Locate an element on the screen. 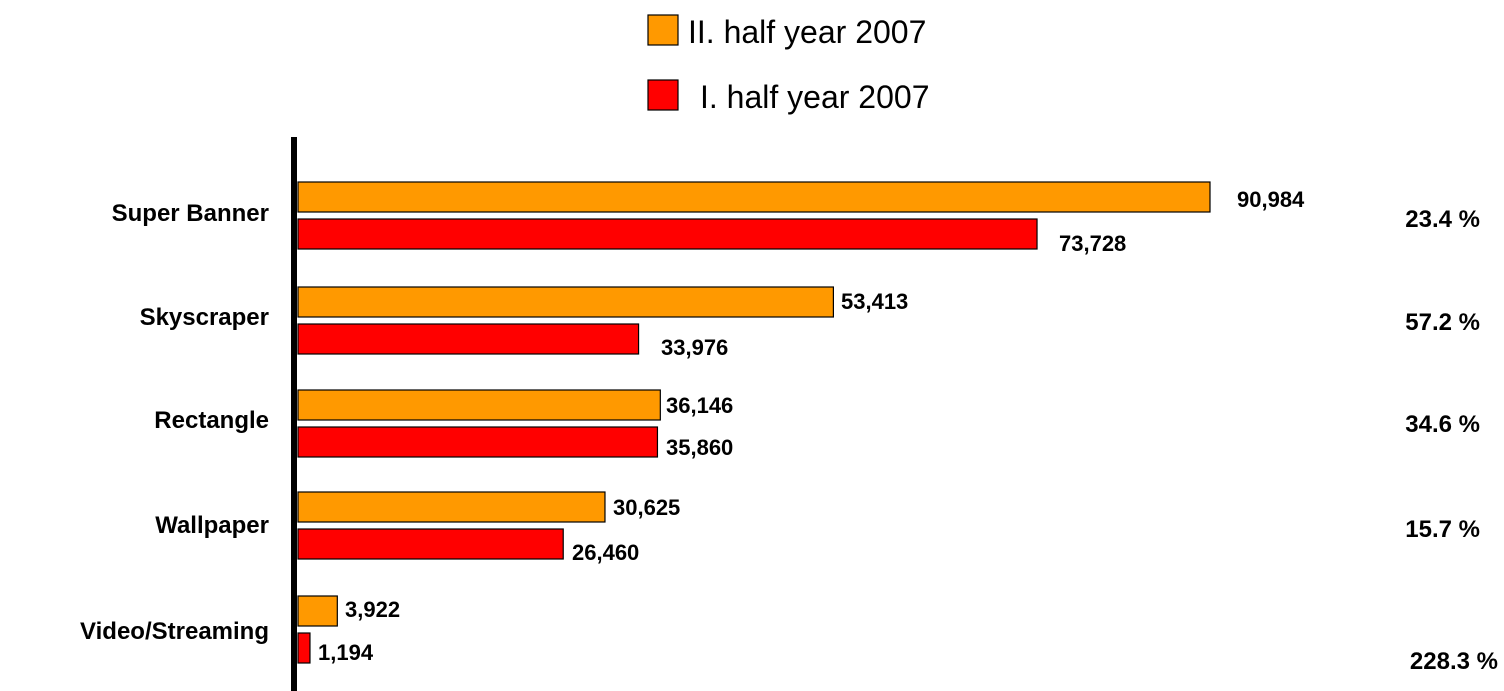  growth-label: 34.6 % is located at coordinates (1442, 424).